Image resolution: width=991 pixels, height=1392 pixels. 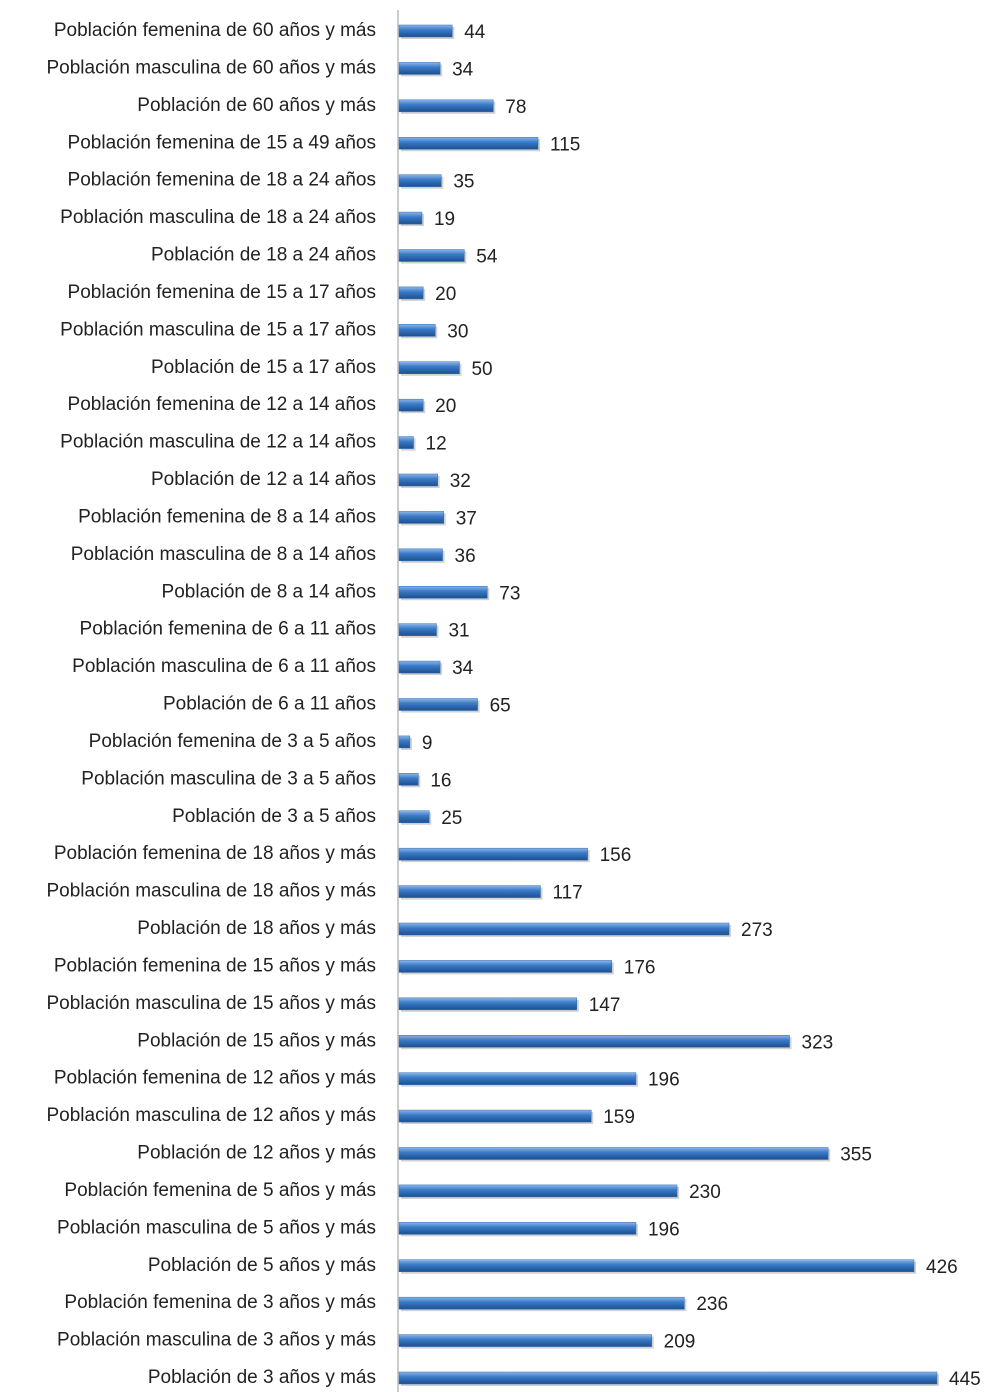 What do you see at coordinates (220, 1302) in the screenshot?
I see `category-label: Población femenina de 3 años y más` at bounding box center [220, 1302].